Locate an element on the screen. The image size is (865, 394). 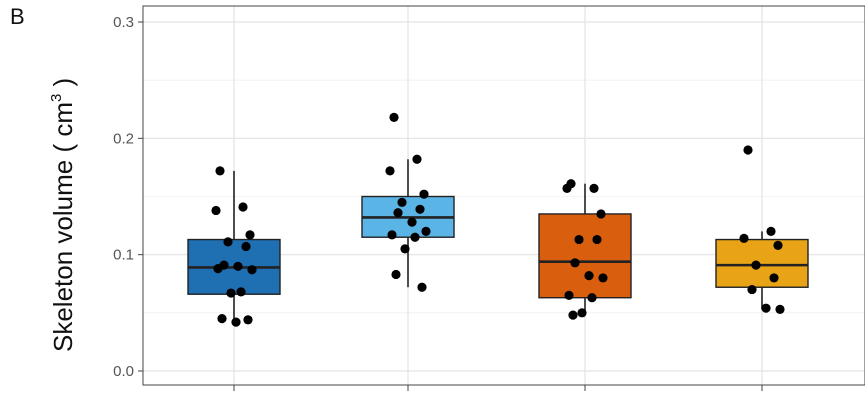
x-axis is located at coordinates (498, 388).